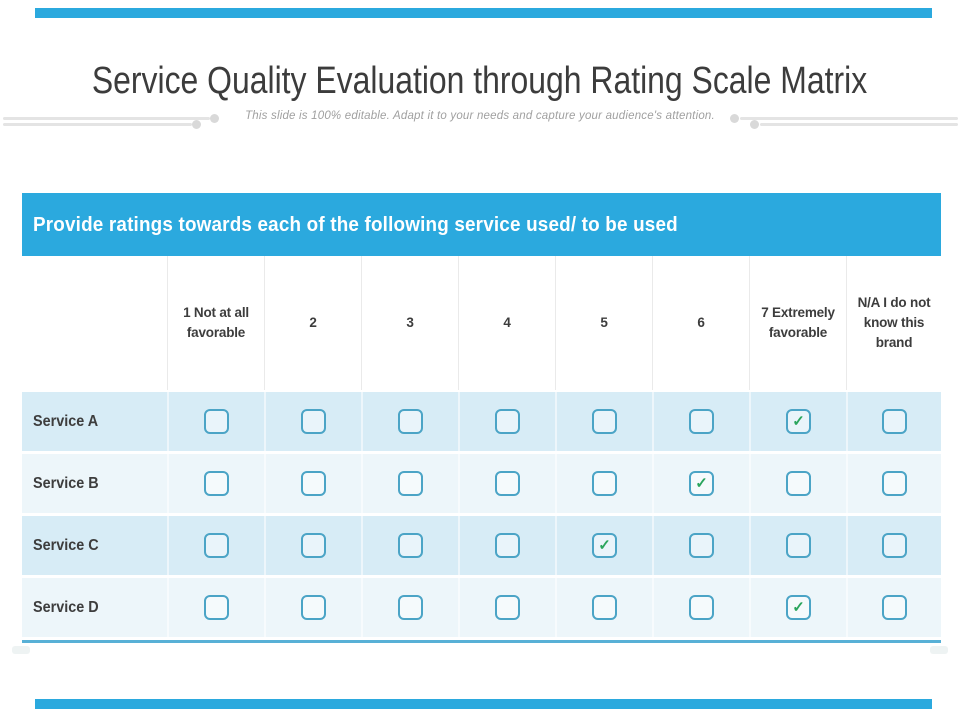  Describe the element at coordinates (506, 323) in the screenshot. I see `column-header: 4` at that location.